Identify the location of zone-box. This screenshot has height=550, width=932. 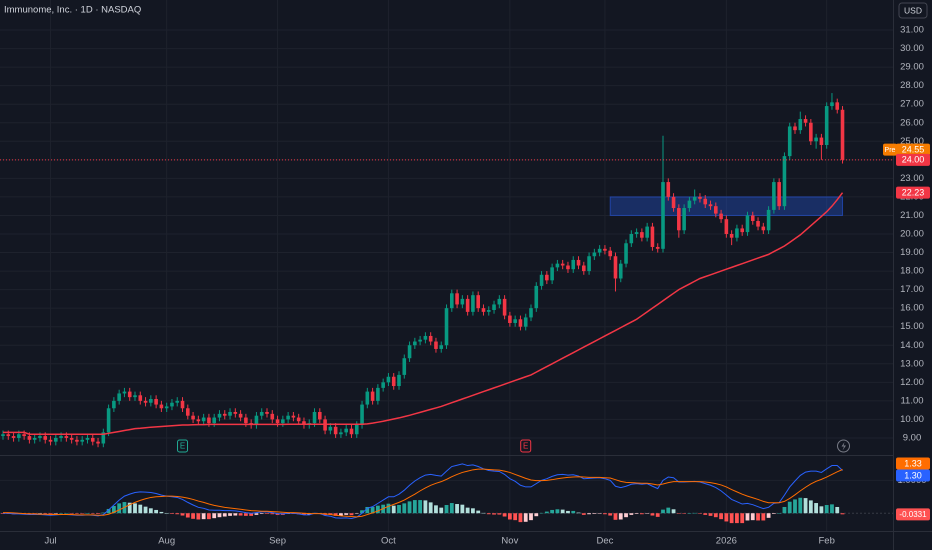
(726, 206).